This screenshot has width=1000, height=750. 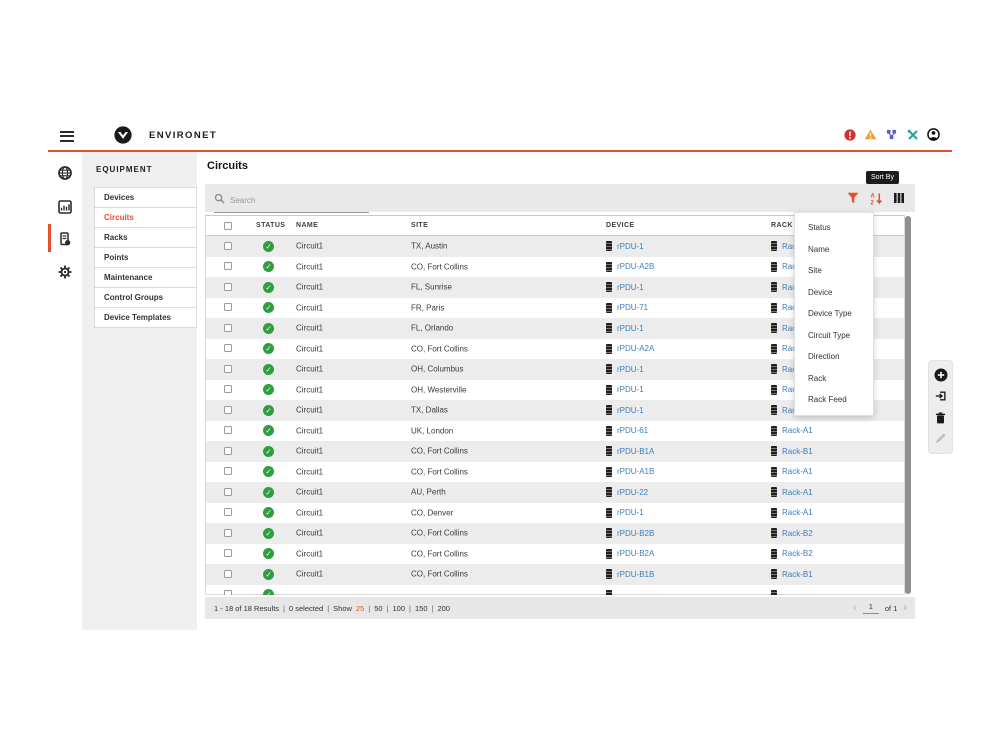 I want to click on table-row: ✓ Circuit1 CO, Fort Collins rPDU-A2A Rac, so click(x=555, y=349).